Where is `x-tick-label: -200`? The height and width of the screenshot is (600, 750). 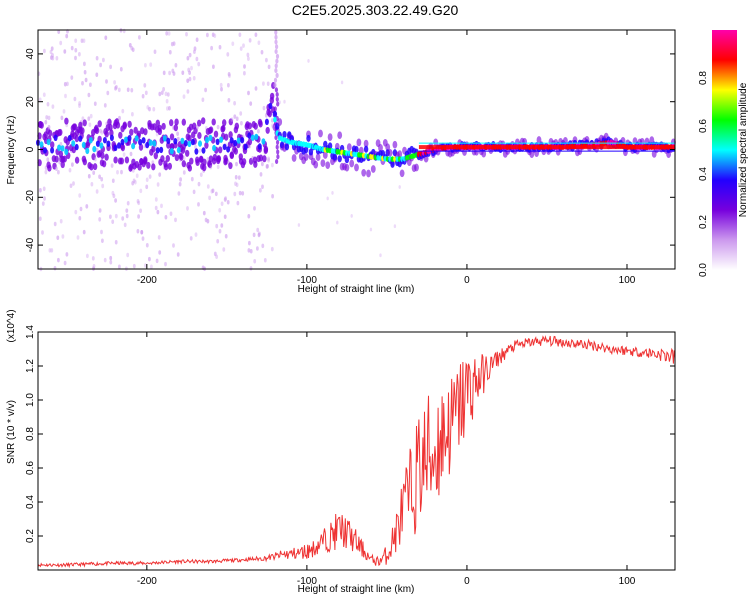
x-tick-label: -200 is located at coordinates (147, 581).